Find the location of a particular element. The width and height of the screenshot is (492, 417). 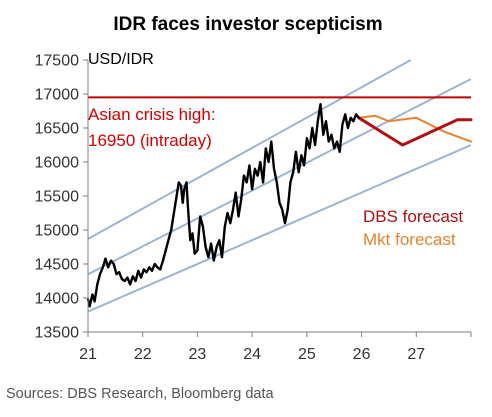

series-dbs-forecast-line is located at coordinates (415, 131).